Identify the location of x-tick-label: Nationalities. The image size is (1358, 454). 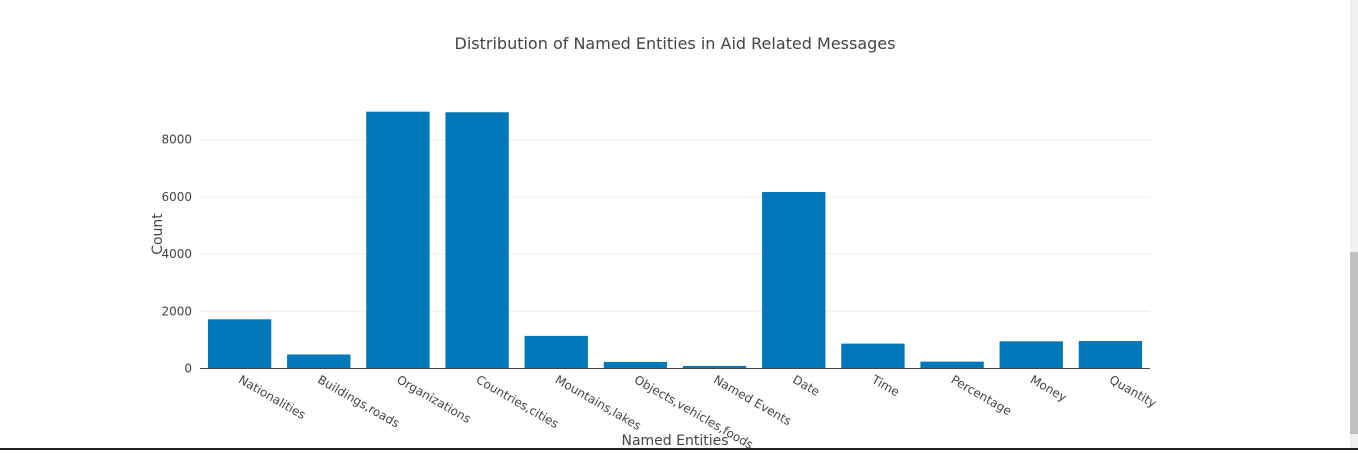
(272, 397).